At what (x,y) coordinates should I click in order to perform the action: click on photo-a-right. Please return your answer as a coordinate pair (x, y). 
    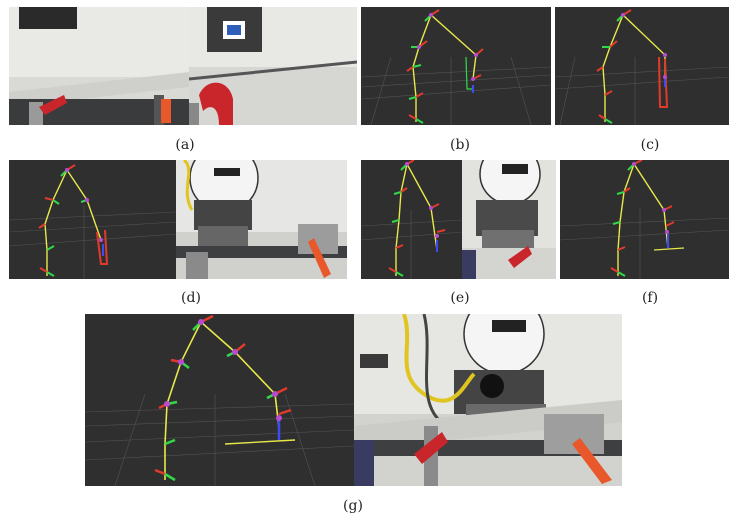
    Looking at the image, I should click on (273, 66).